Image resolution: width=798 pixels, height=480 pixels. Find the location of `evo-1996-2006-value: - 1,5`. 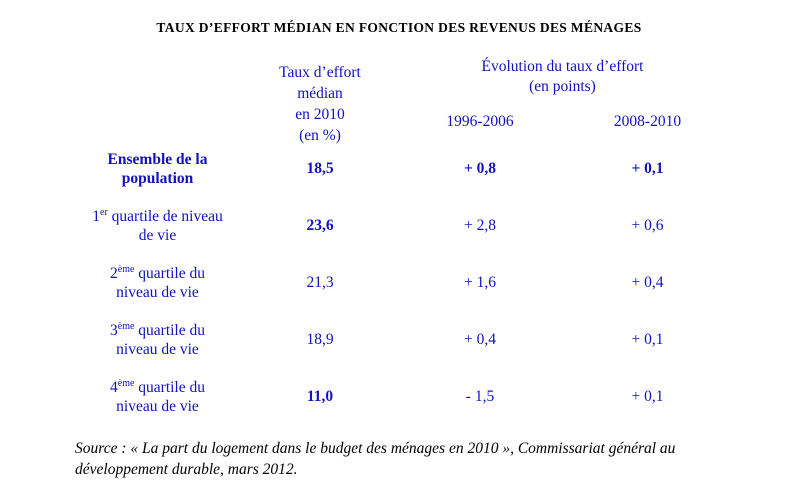

evo-1996-2006-value: - 1,5 is located at coordinates (480, 396).